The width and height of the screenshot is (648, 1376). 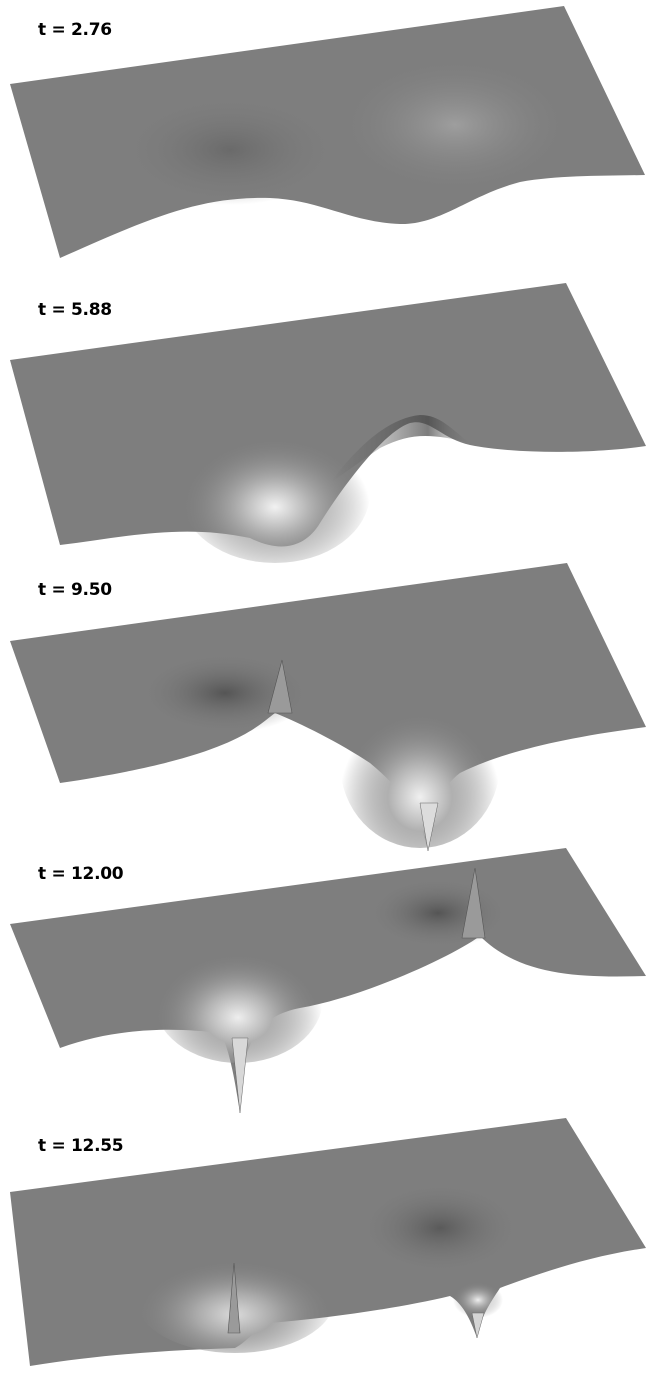 I want to click on time-label: t = 12.00, so click(x=81, y=874).